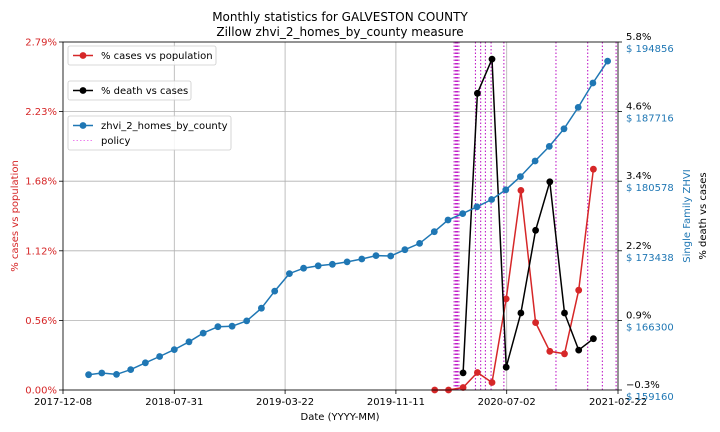 The width and height of the screenshot is (720, 432). Describe the element at coordinates (15, 216) in the screenshot. I see `left-axis-label: % cases vs population` at that location.